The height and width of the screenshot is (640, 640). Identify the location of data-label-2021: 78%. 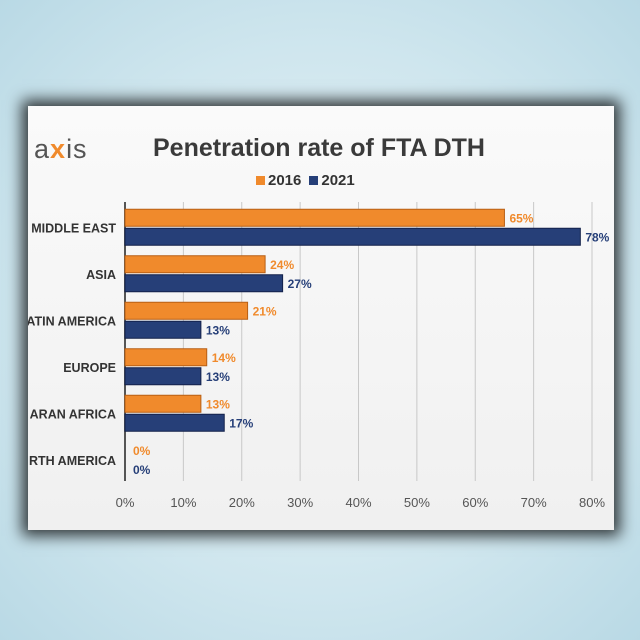
(597, 237).